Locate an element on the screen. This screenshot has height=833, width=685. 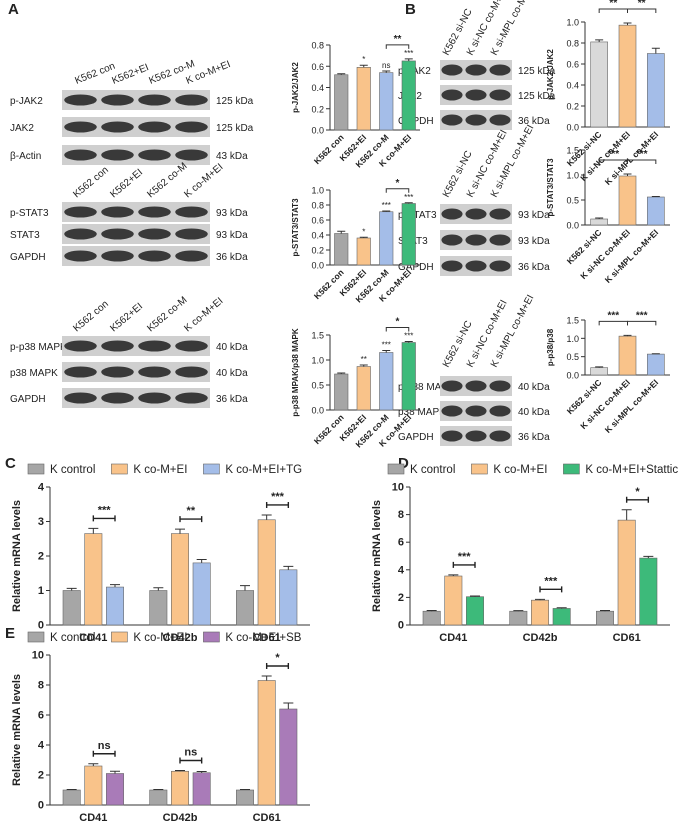
panel-label: D is located at coordinates (403, 463).